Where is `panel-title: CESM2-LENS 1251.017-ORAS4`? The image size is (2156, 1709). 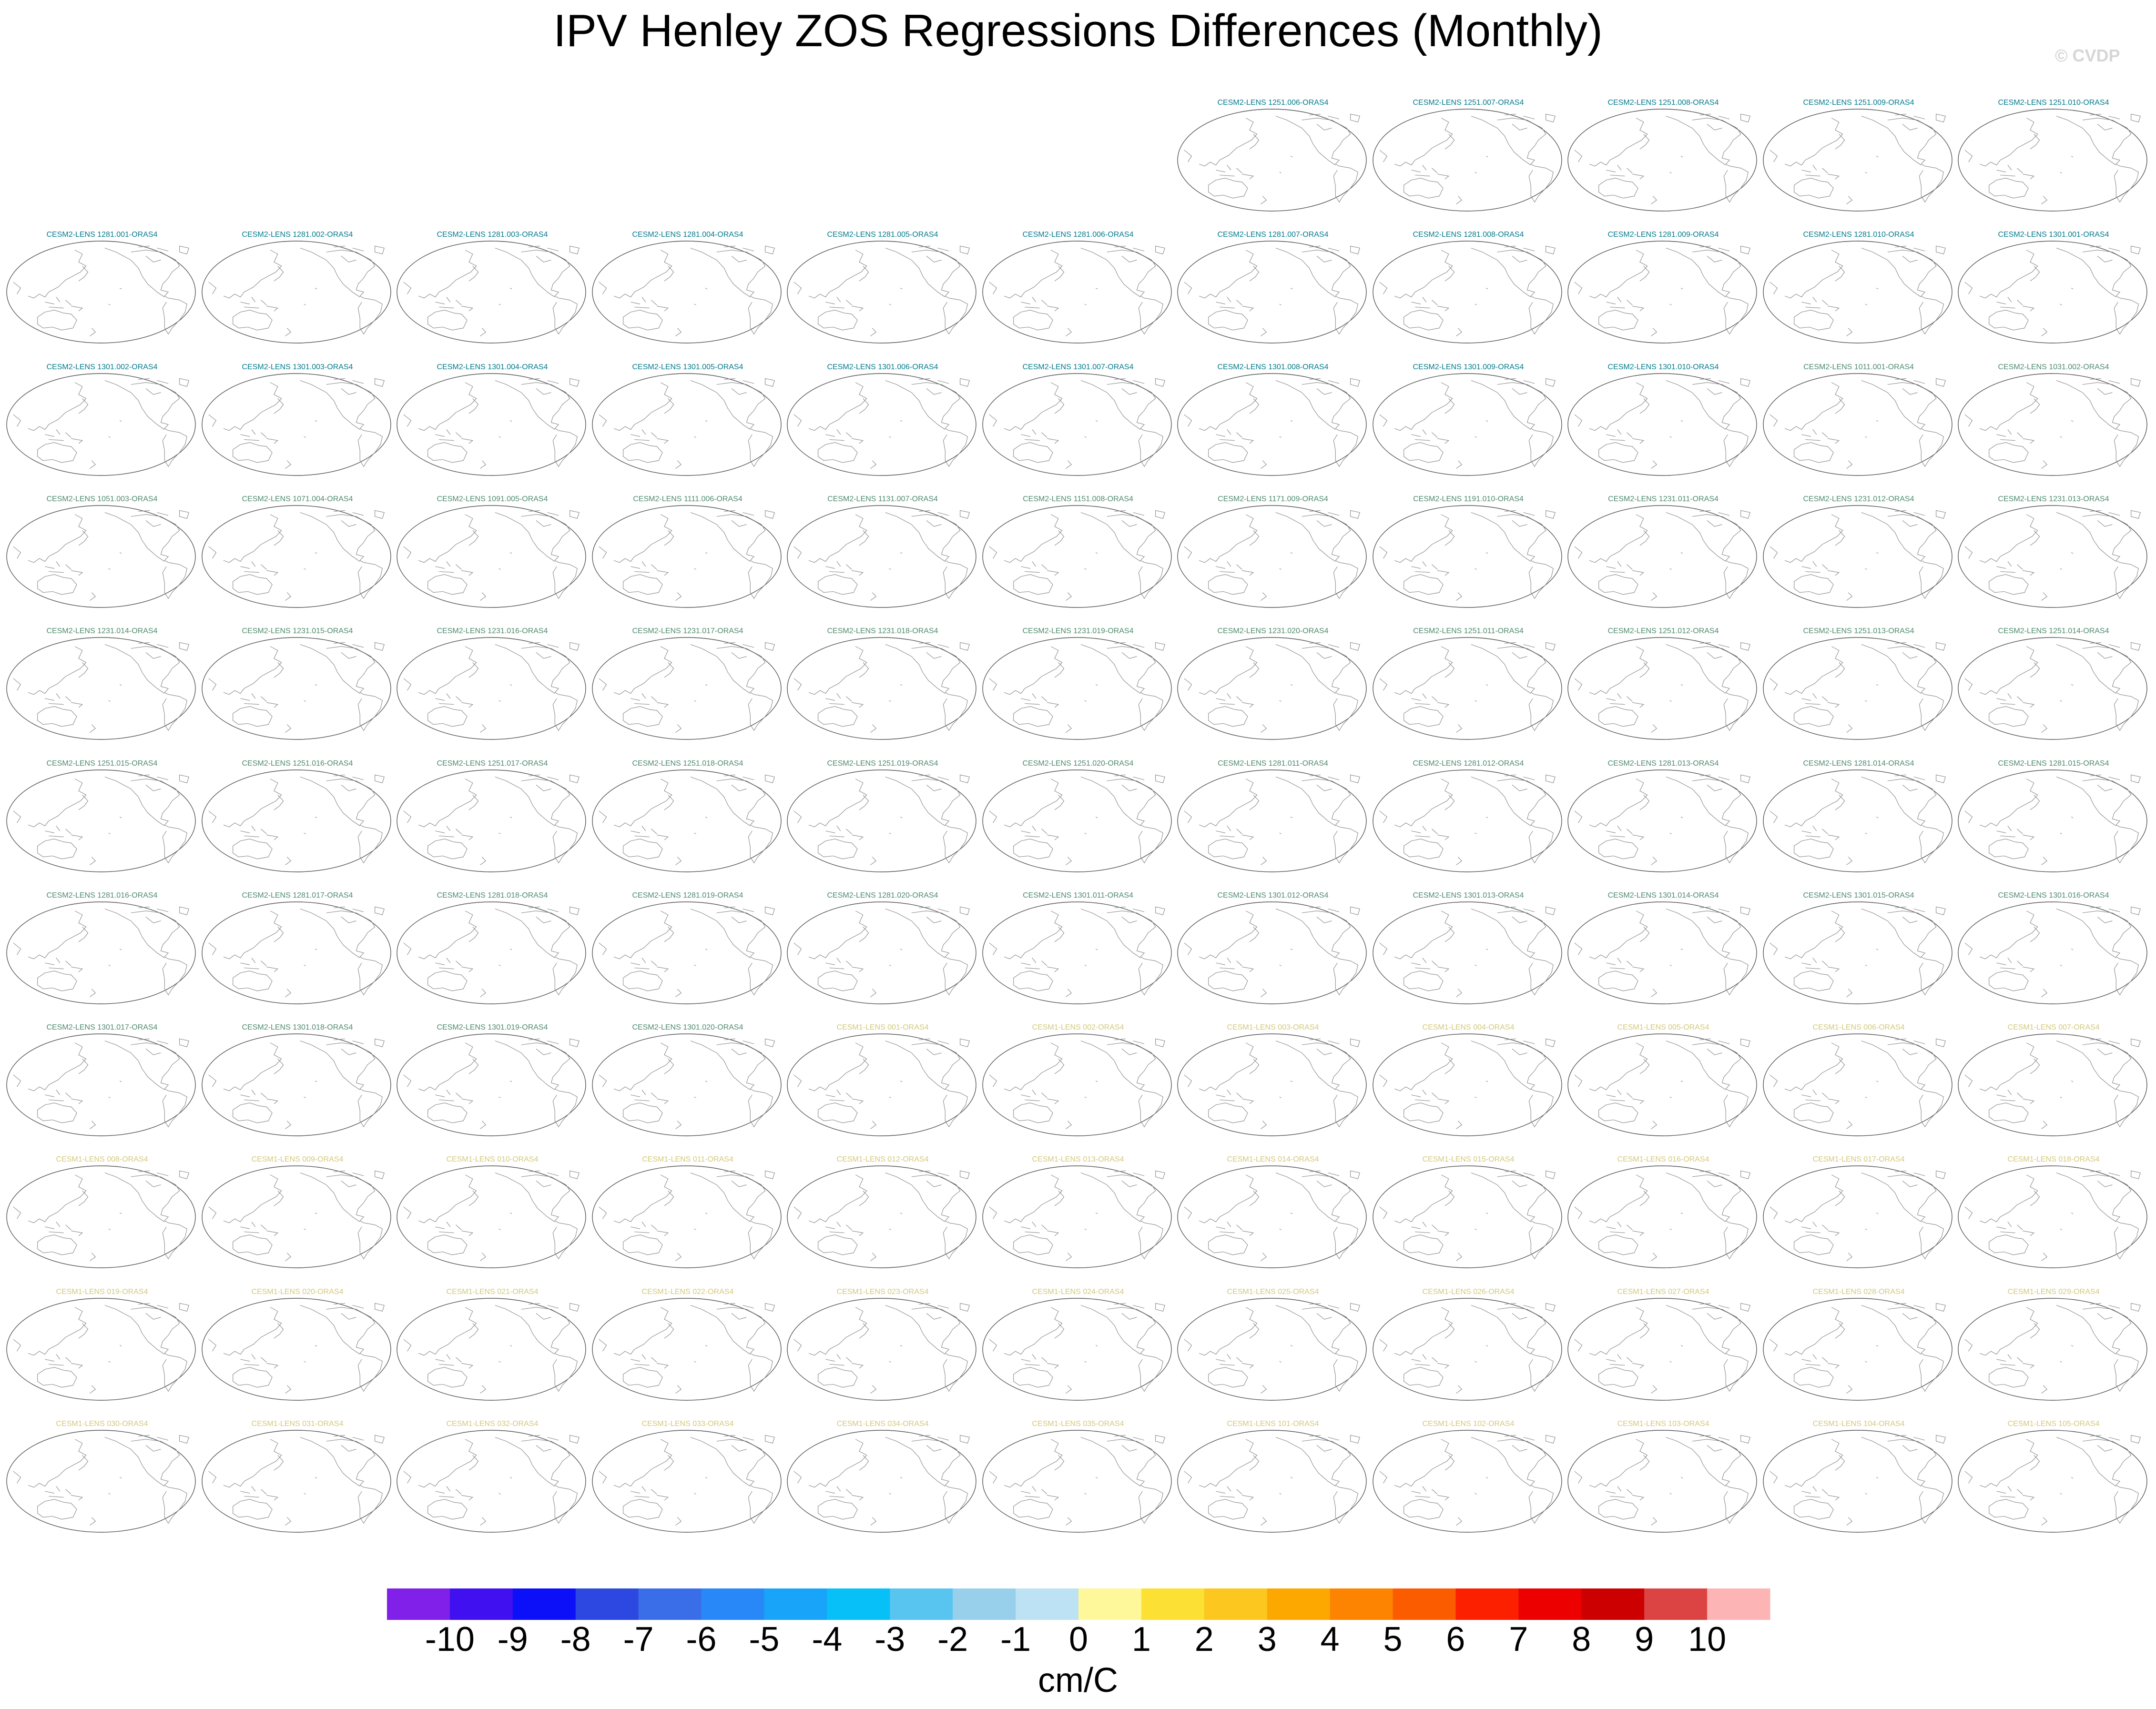 panel-title: CESM2-LENS 1251.017-ORAS4 is located at coordinates (492, 763).